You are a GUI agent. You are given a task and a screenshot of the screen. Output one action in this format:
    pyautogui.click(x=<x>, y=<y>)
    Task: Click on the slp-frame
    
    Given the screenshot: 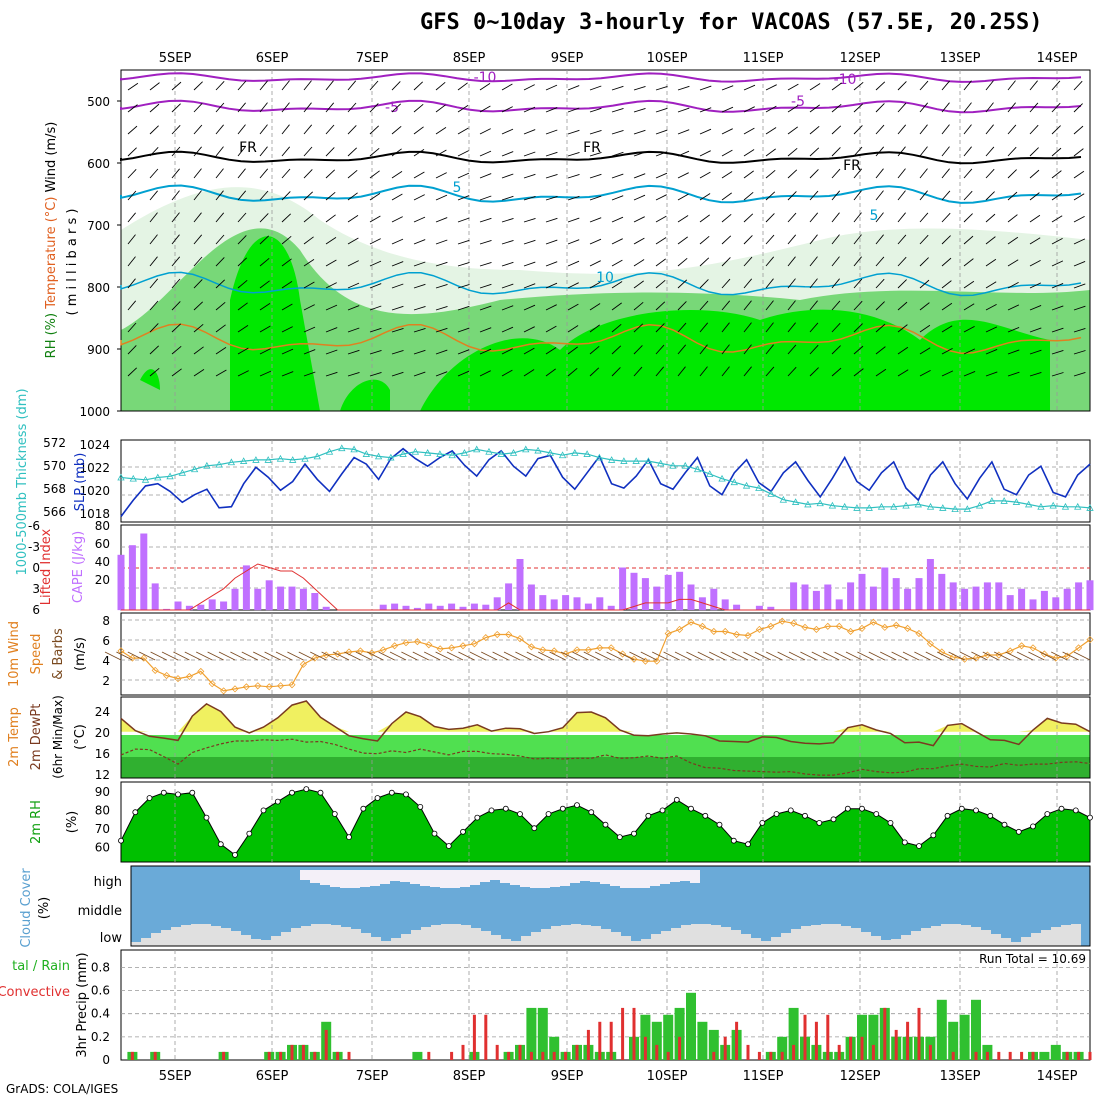 What is the action you would take?
    pyautogui.click(x=605, y=481)
    